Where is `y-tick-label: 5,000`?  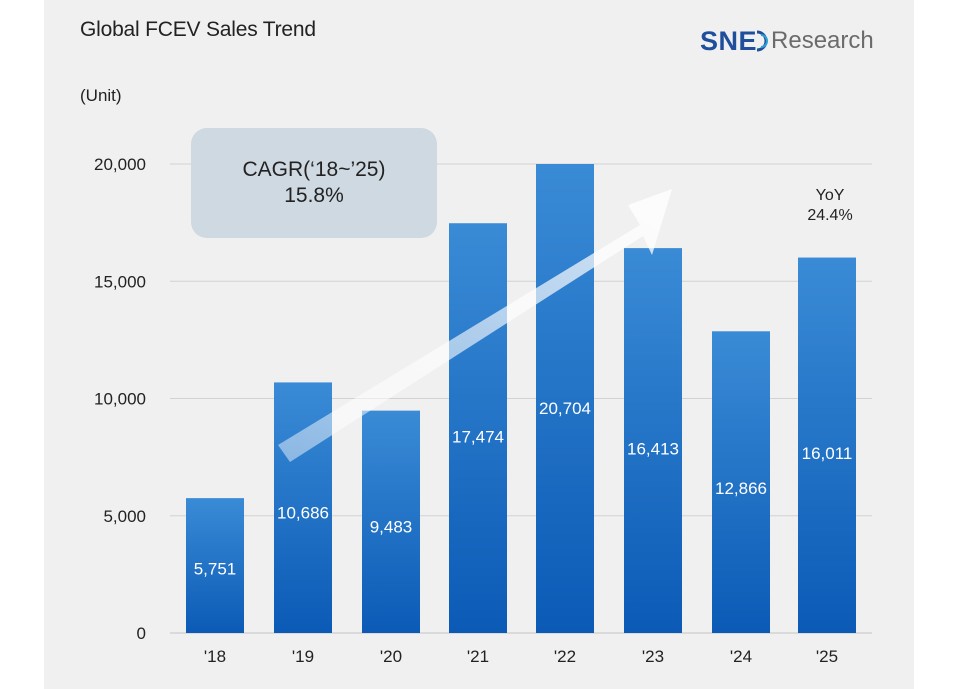
y-tick-label: 5,000 is located at coordinates (124, 516).